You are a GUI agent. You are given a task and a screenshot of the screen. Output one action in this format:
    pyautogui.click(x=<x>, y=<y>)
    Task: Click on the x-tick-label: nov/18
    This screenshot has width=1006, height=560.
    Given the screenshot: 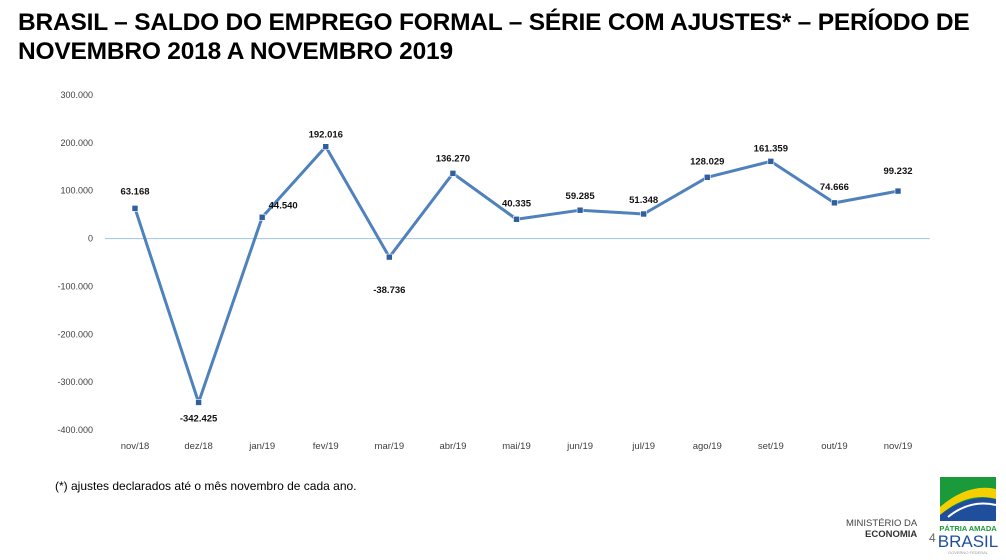 What is the action you would take?
    pyautogui.click(x=135, y=446)
    